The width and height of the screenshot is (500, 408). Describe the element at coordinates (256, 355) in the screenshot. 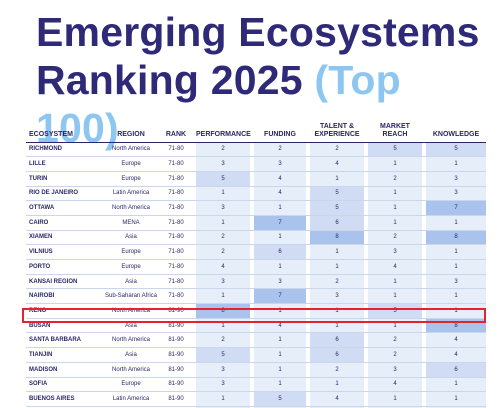

I see `table-row: TIANJIN Asia 81-90 5 1 6 2 4` at that location.